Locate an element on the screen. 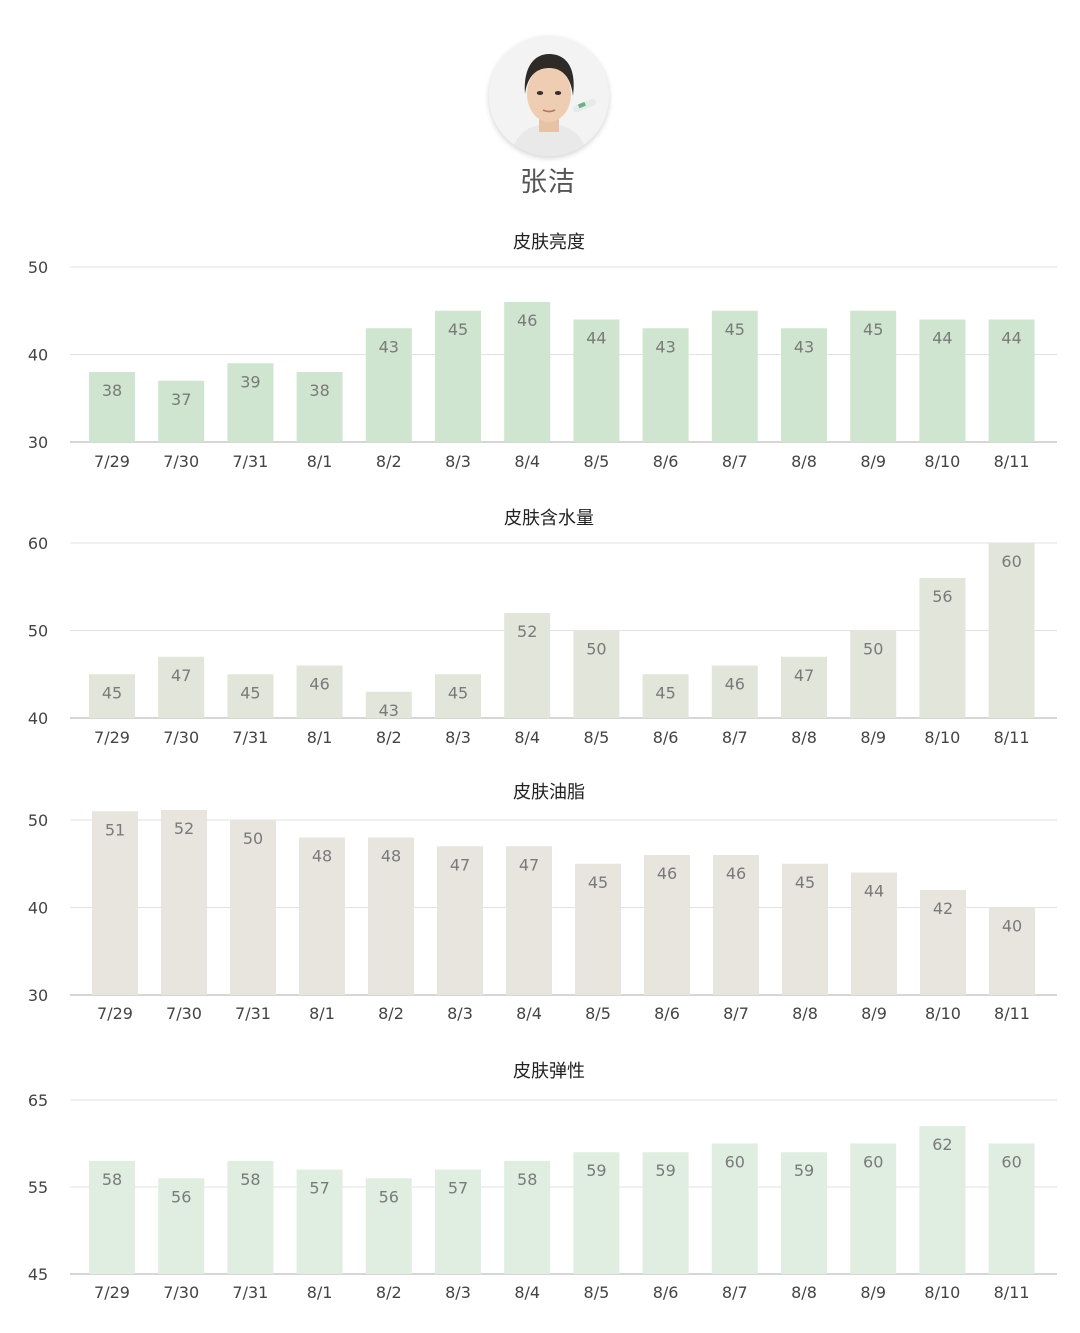  x-tick-label: 8/2 is located at coordinates (389, 737).